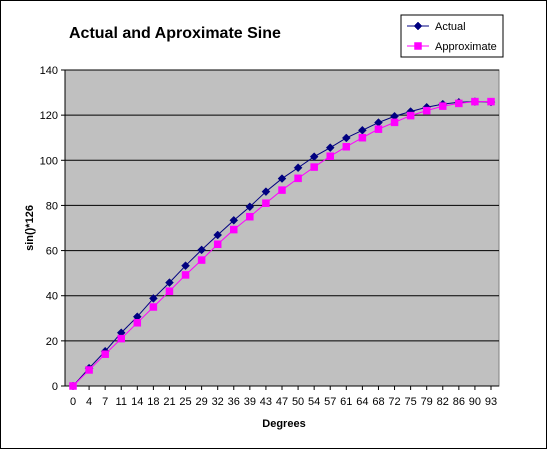 This screenshot has height=450, width=547. I want to click on y-axis-title: sin()*126, so click(30, 228).